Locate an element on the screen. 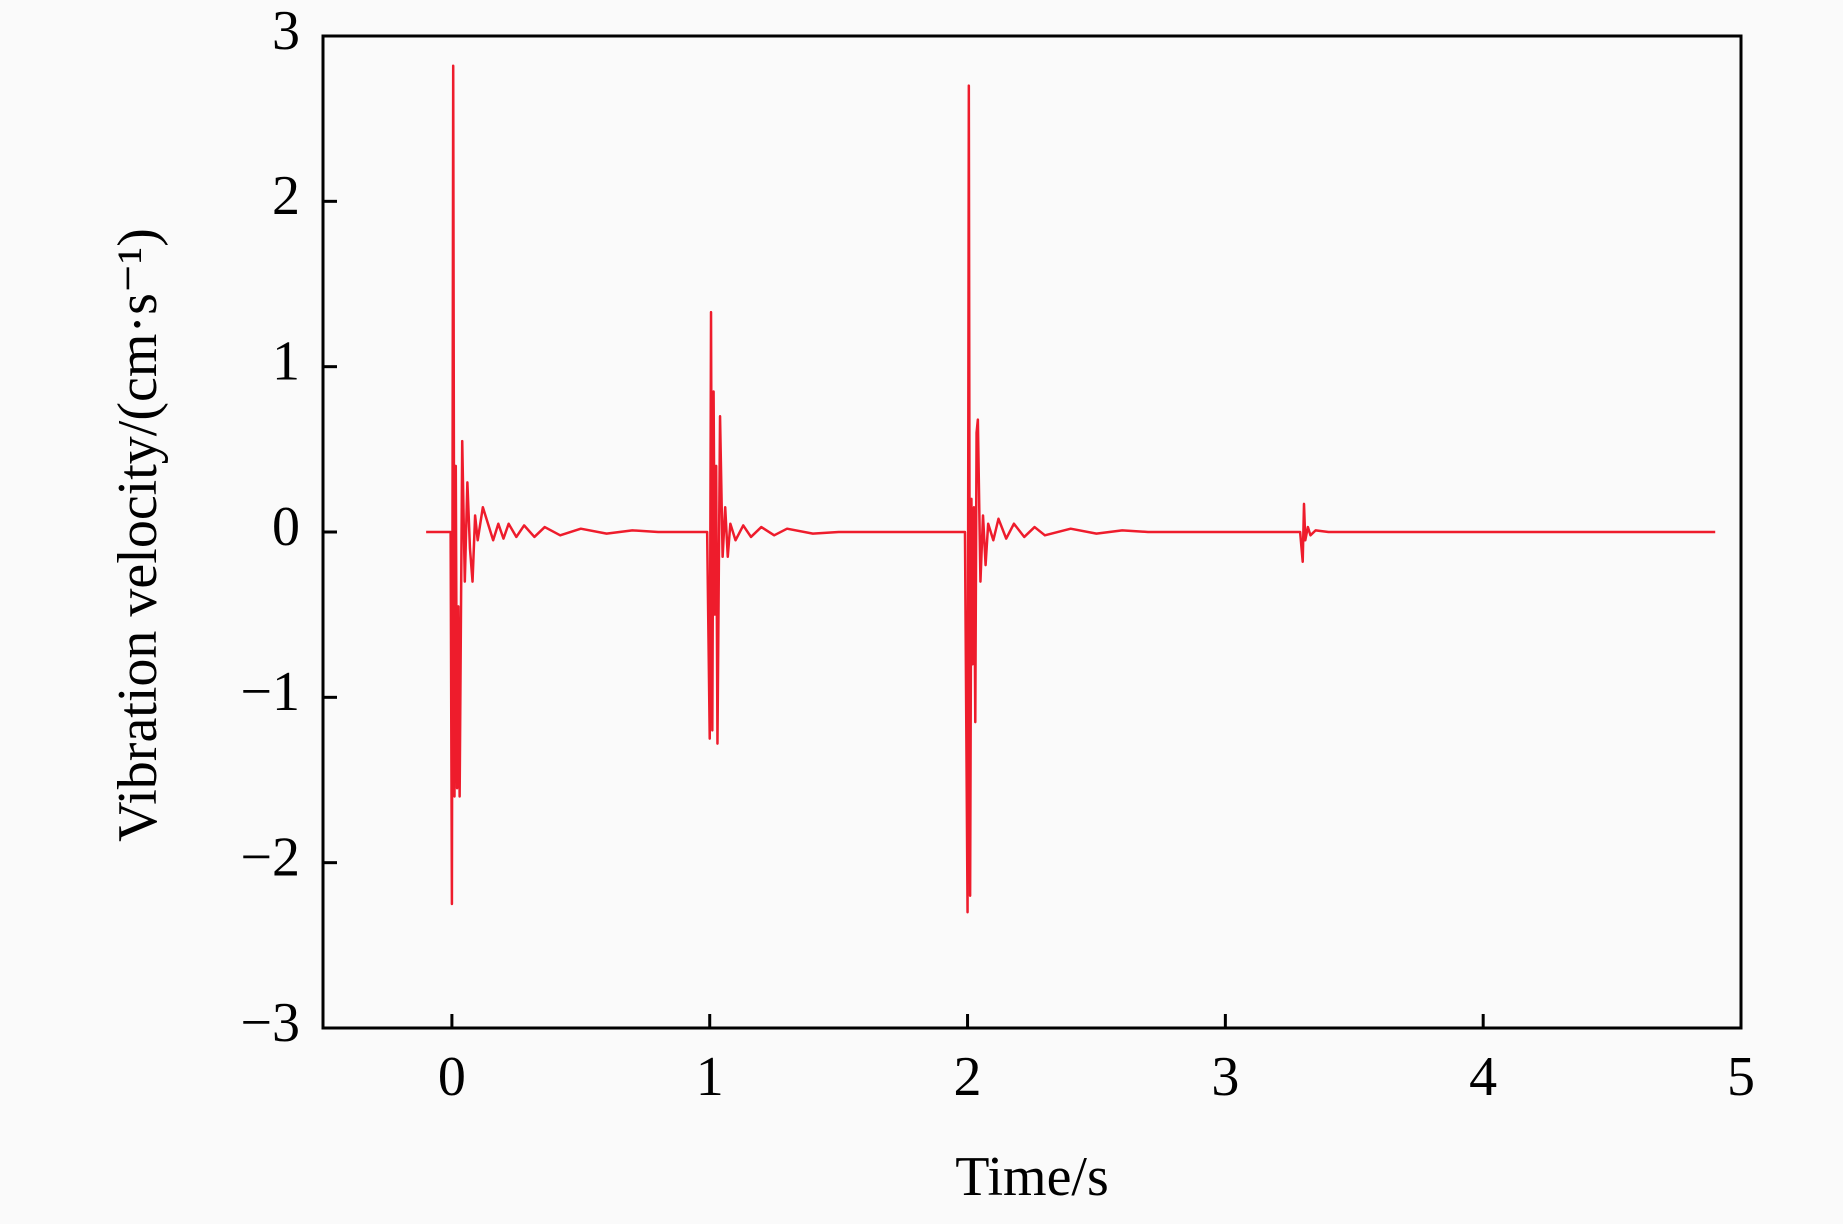  x-tick-label: 3 is located at coordinates (1225, 1077).